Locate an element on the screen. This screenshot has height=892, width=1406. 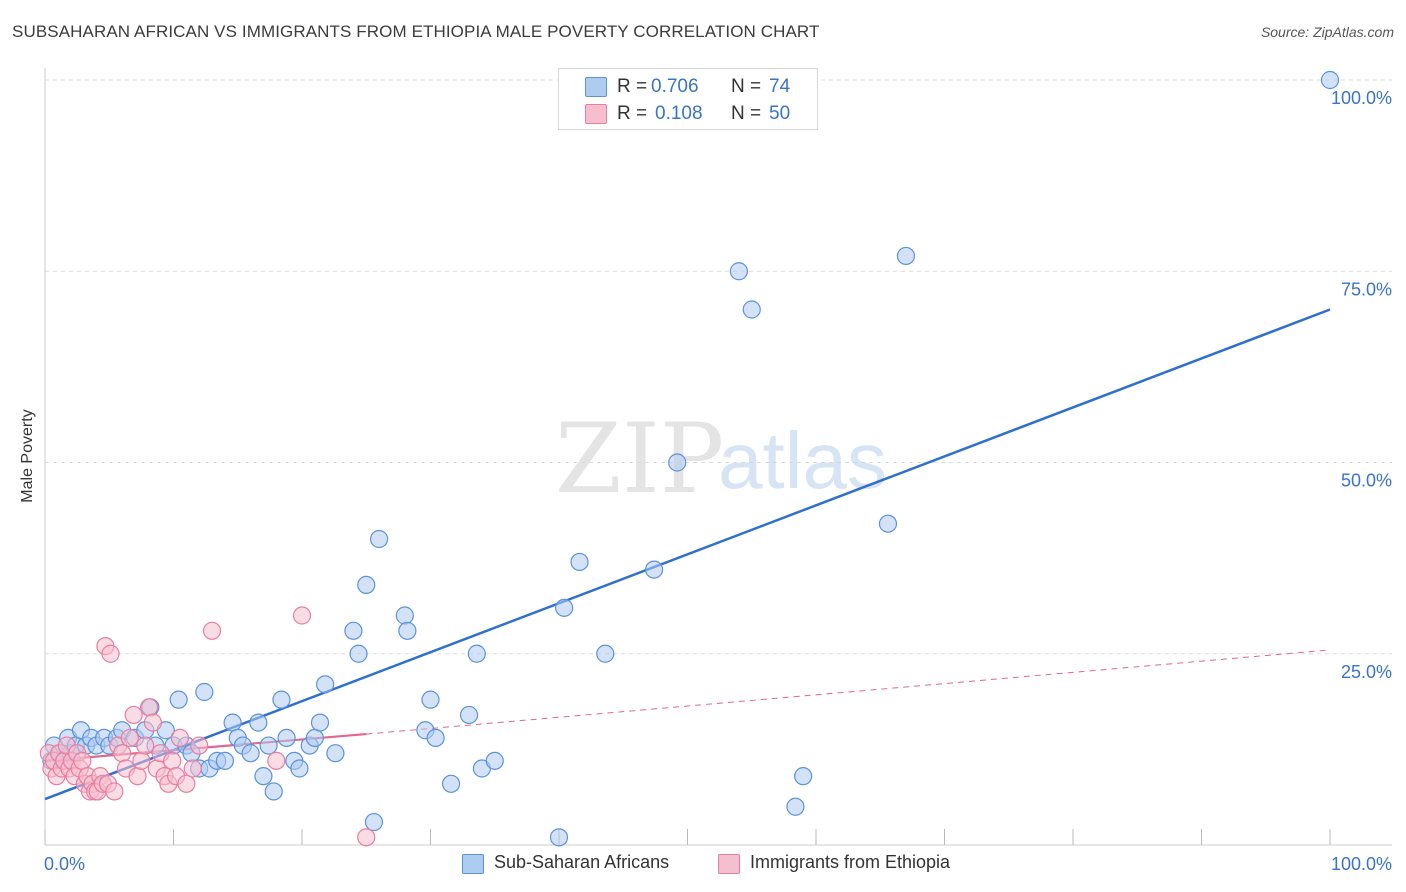
x-tick-label: 0.0% is located at coordinates (64, 864).